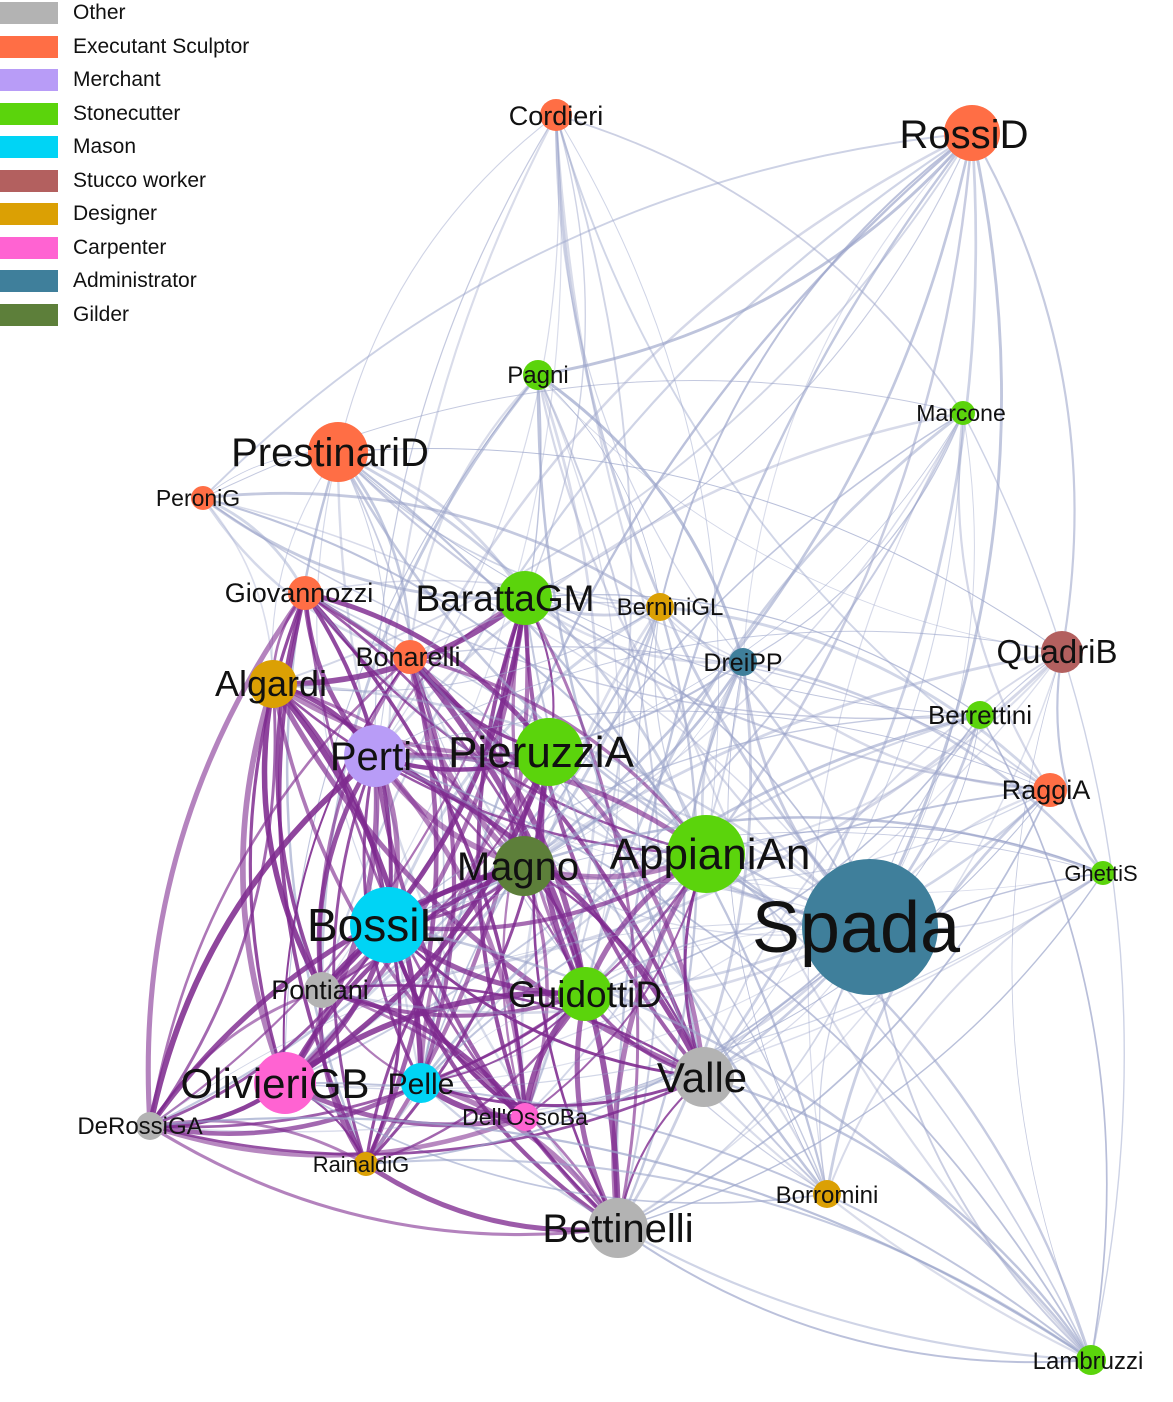  Describe the element at coordinates (1051, 1006) in the screenshot. I see `edge-QuadriB-Lambruzzi` at that location.